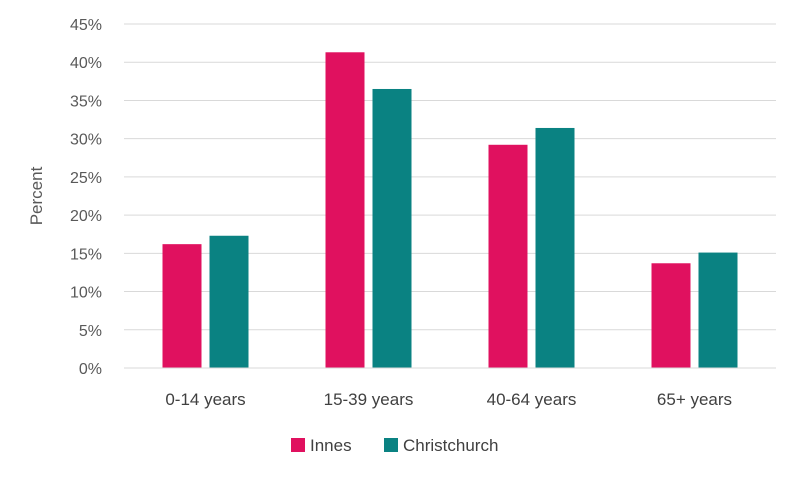 The height and width of the screenshot is (479, 800). I want to click on y-axis-title: Percent, so click(36, 195).